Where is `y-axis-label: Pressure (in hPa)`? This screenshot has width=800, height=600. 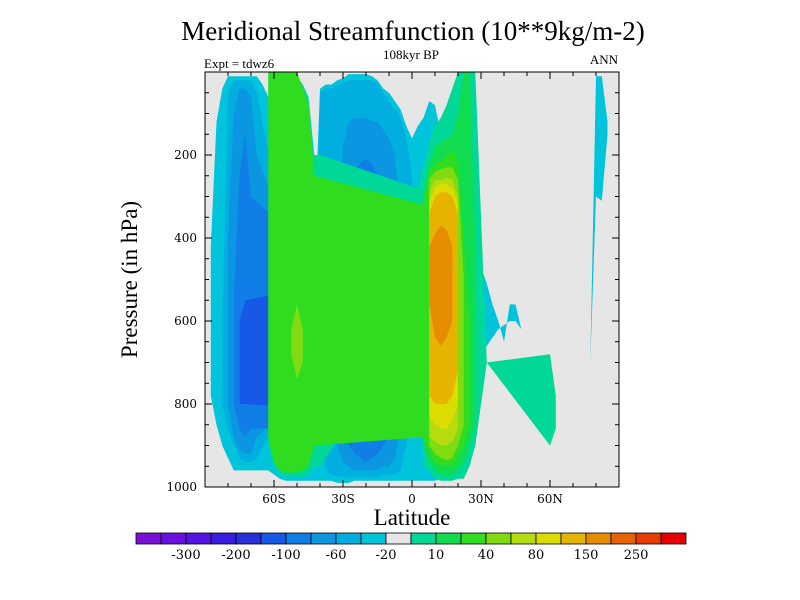
y-axis-label: Pressure (in hPa) is located at coordinates (129, 279).